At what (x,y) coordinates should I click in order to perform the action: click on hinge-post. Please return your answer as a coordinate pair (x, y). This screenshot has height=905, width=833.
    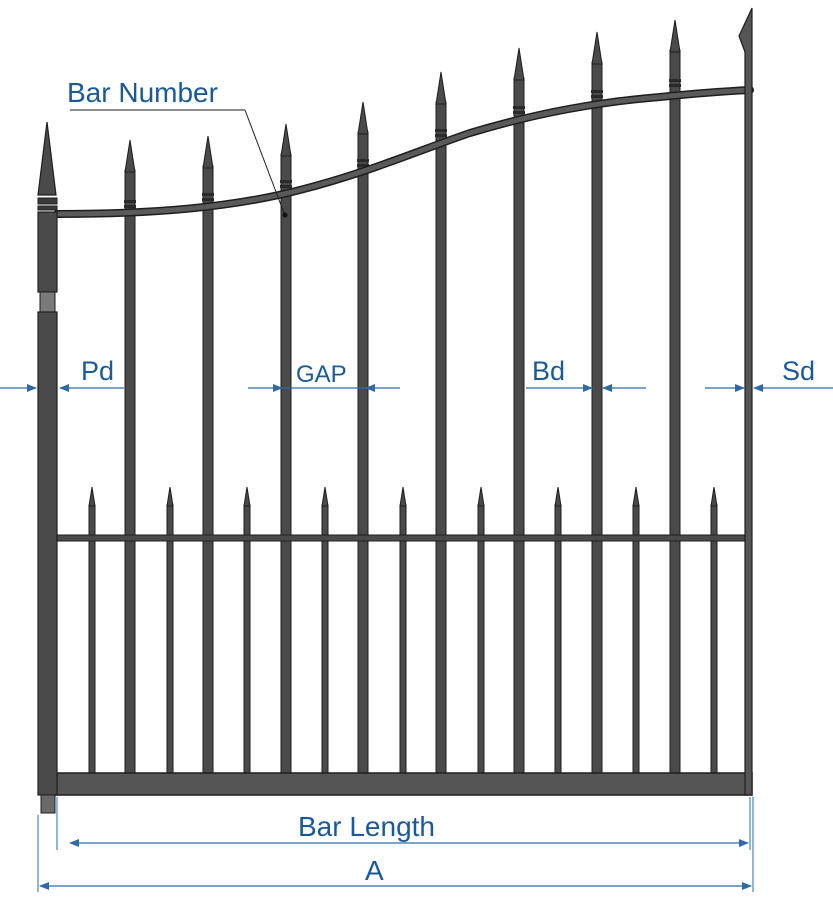
    Looking at the image, I should click on (47, 467).